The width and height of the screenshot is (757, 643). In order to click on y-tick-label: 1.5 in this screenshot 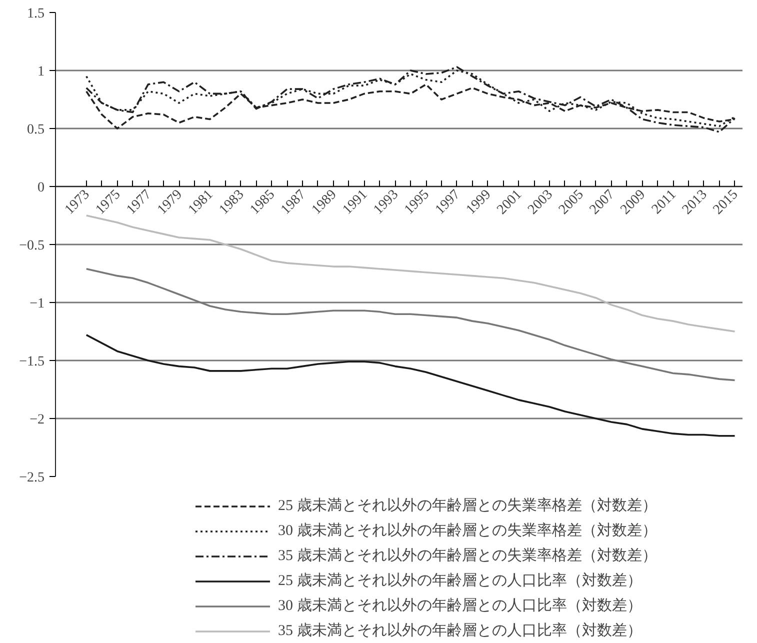, I will do `click(35, 14)`.